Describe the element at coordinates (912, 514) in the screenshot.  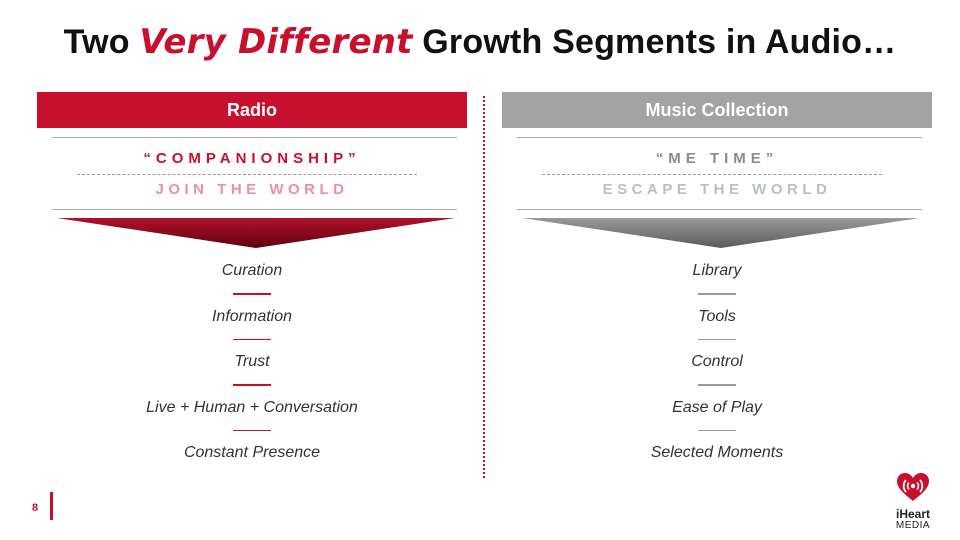
I see `logo-line1: iHeart` at that location.